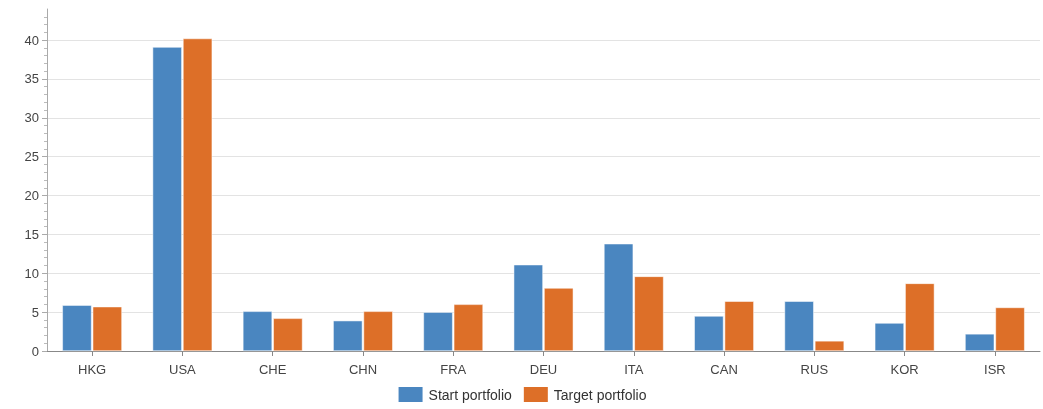 Image resolution: width=1043 pixels, height=409 pixels. I want to click on x-tick-label: ITA, so click(634, 369).